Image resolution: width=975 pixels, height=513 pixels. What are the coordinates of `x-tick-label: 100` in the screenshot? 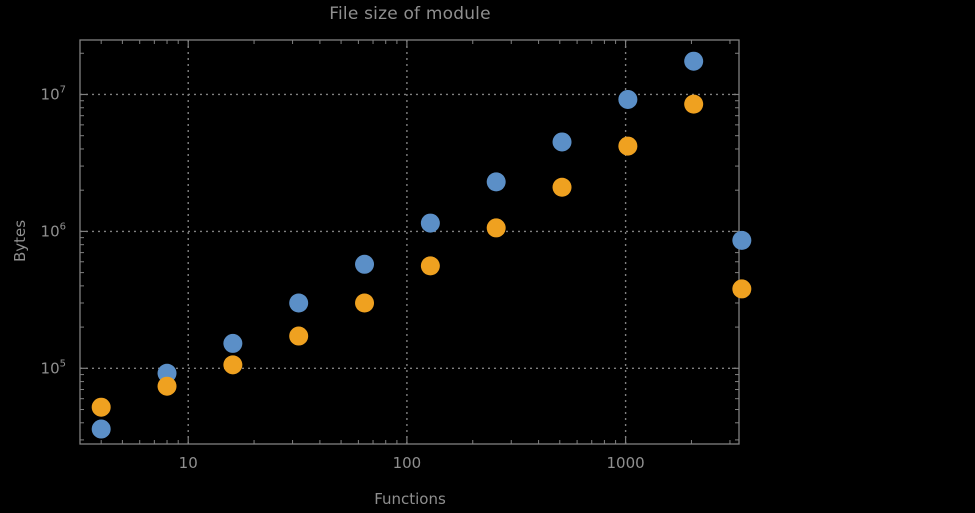 It's located at (407, 463).